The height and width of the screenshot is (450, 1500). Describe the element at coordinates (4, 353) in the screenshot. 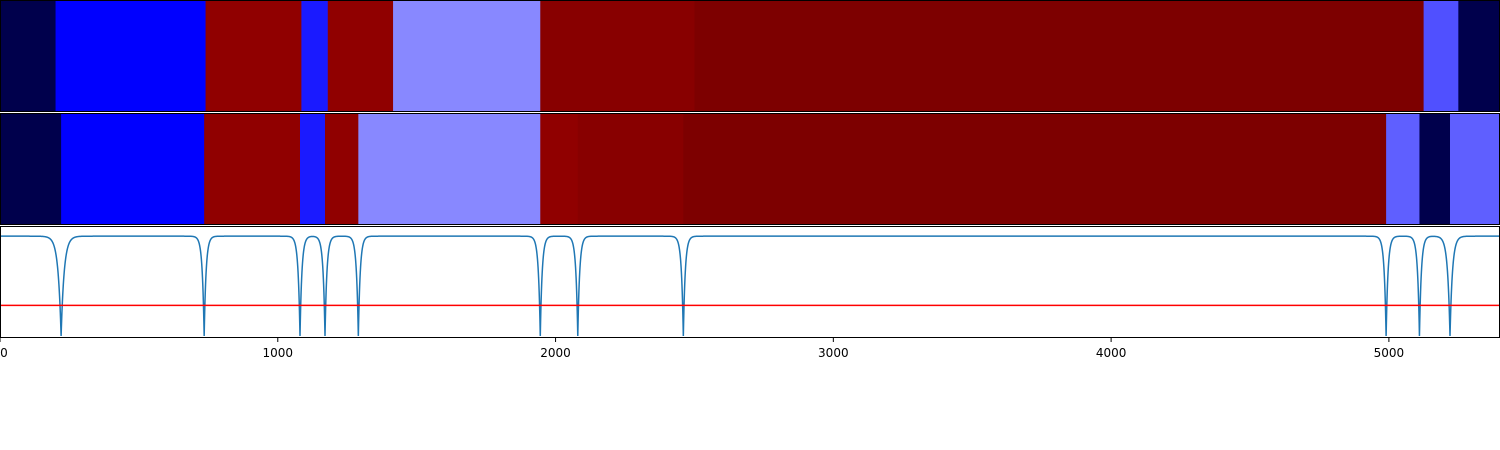

I see `x-tick-label-0: 0` at that location.